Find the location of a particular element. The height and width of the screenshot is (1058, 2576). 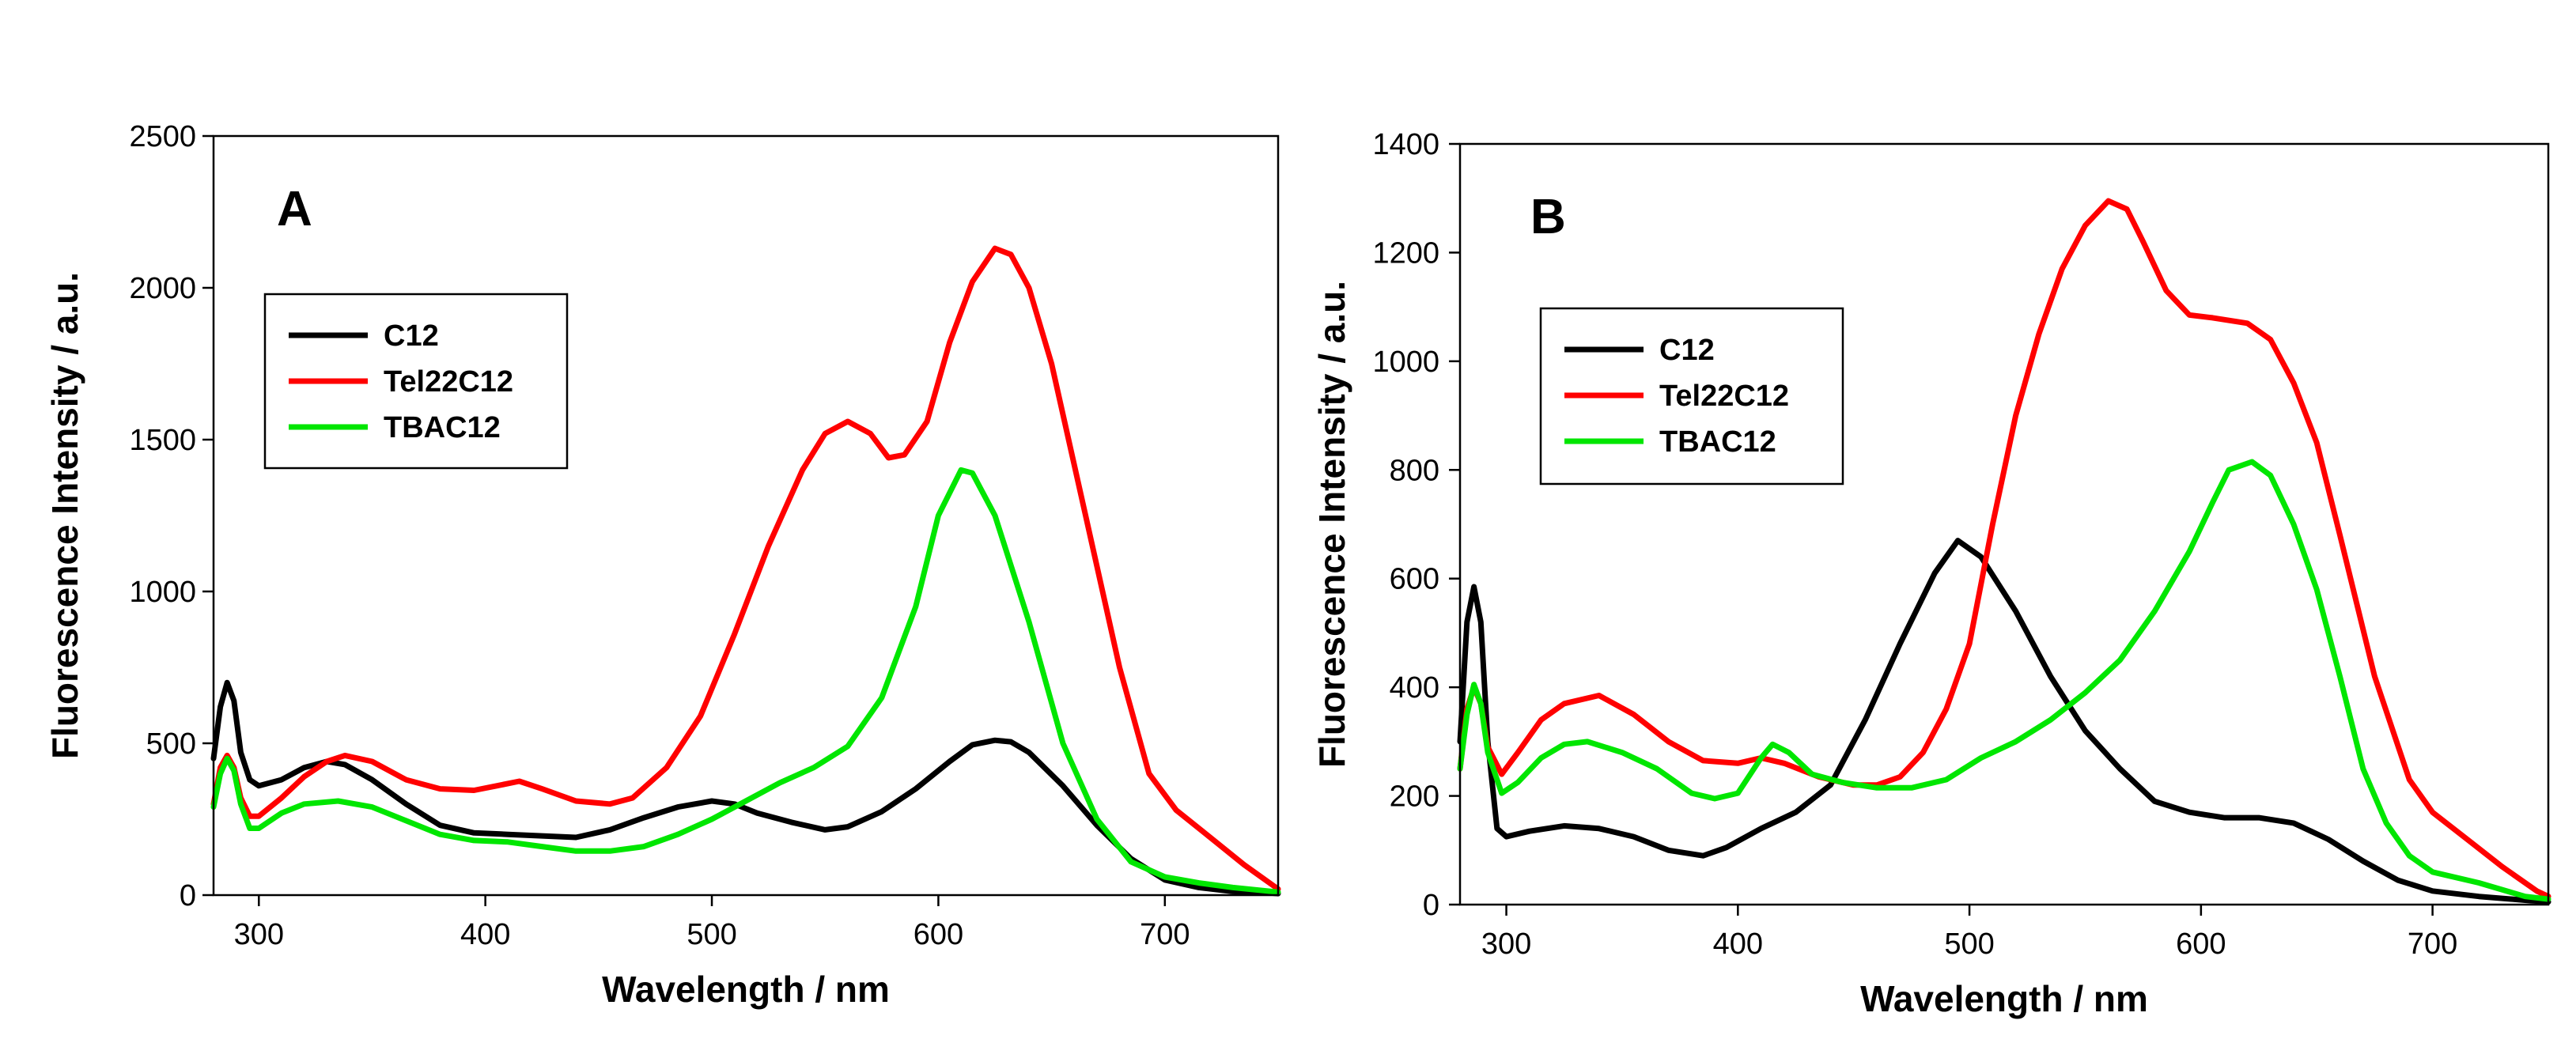

legend-box is located at coordinates (1692, 397).